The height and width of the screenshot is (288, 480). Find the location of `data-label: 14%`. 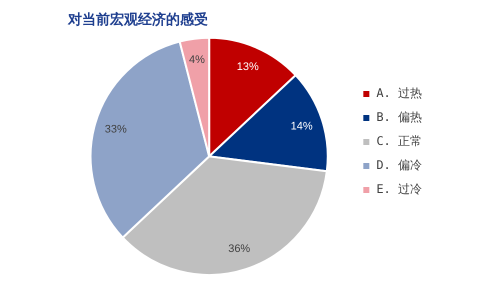

data-label: 14% is located at coordinates (301, 126).